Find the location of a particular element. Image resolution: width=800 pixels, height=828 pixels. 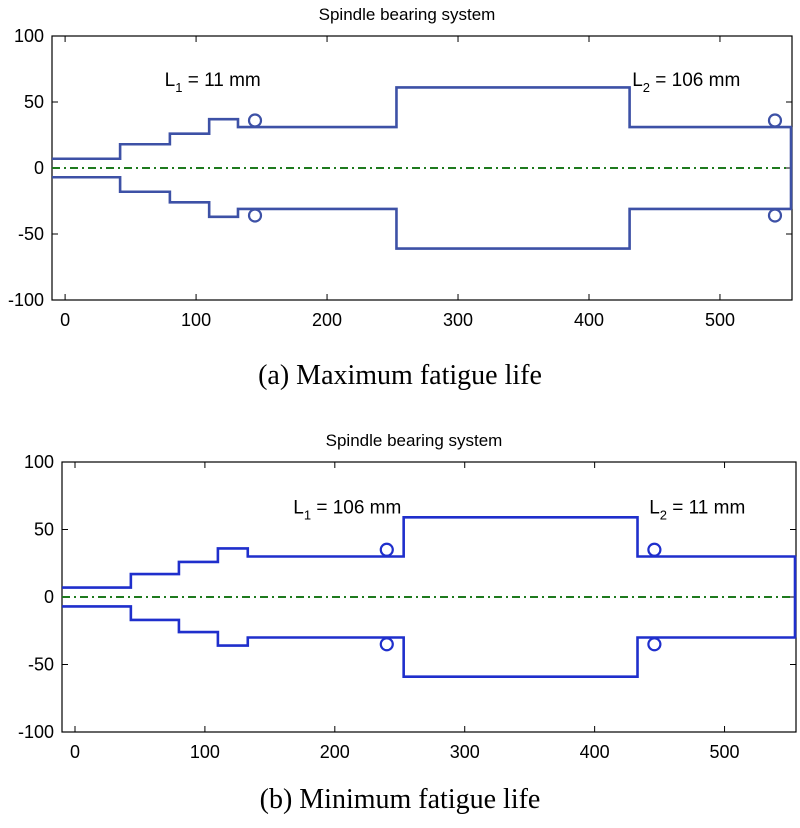

annotation-1: L2 = 106 mm is located at coordinates (686, 82).